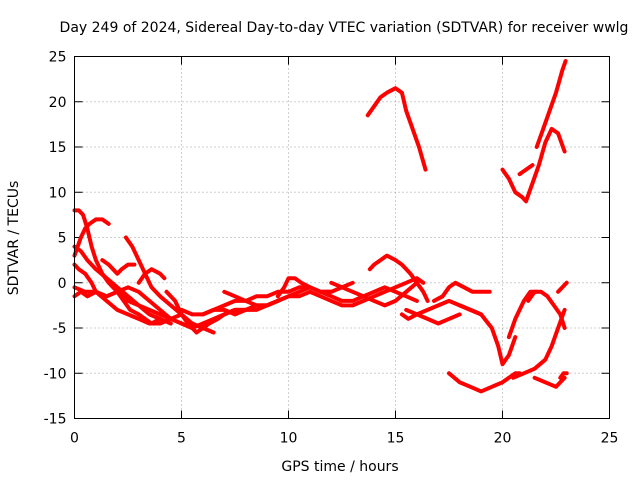 This screenshot has height=480, width=640. Describe the element at coordinates (74, 439) in the screenshot. I see `x-tick-label: 0` at that location.